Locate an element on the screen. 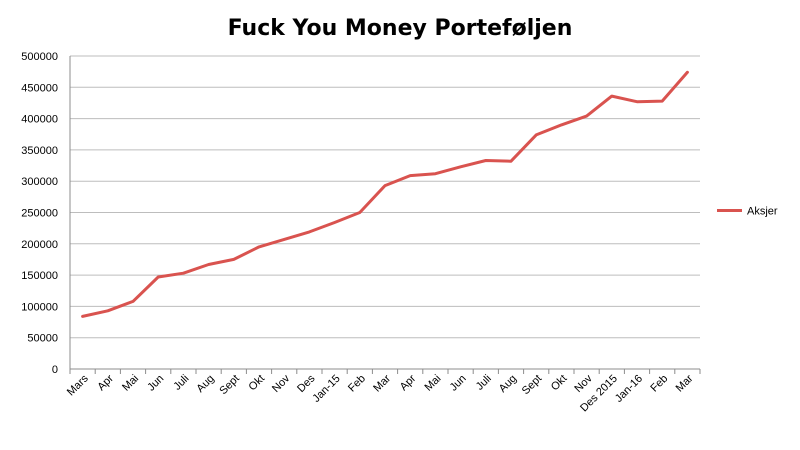 The width and height of the screenshot is (800, 450). y-tick-label: 350000 is located at coordinates (39, 151).